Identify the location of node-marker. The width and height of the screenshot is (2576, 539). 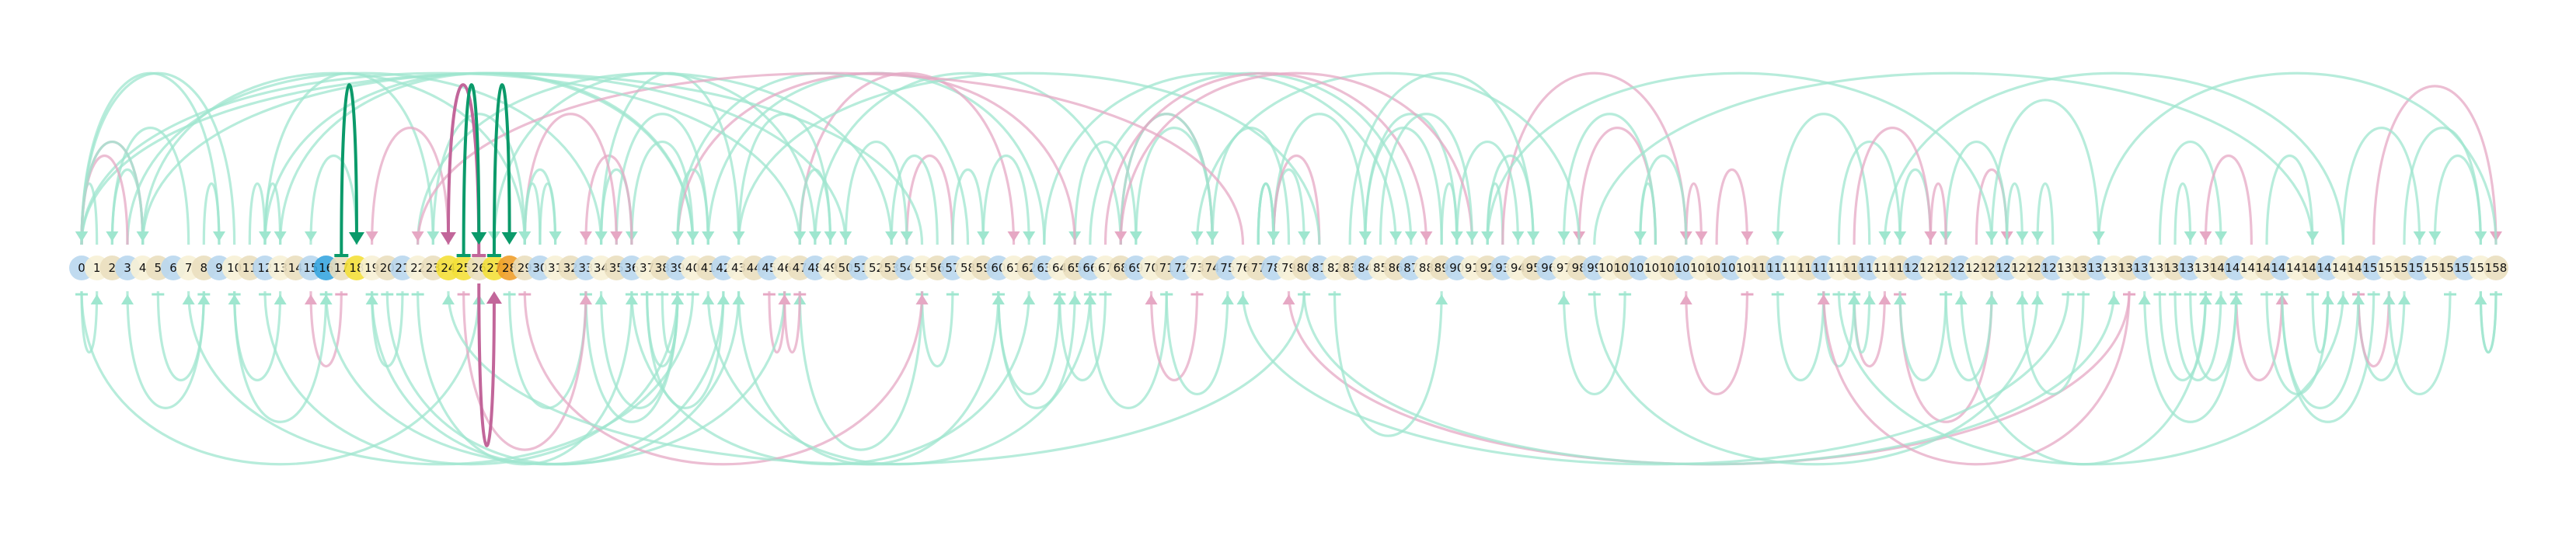
(2496, 268).